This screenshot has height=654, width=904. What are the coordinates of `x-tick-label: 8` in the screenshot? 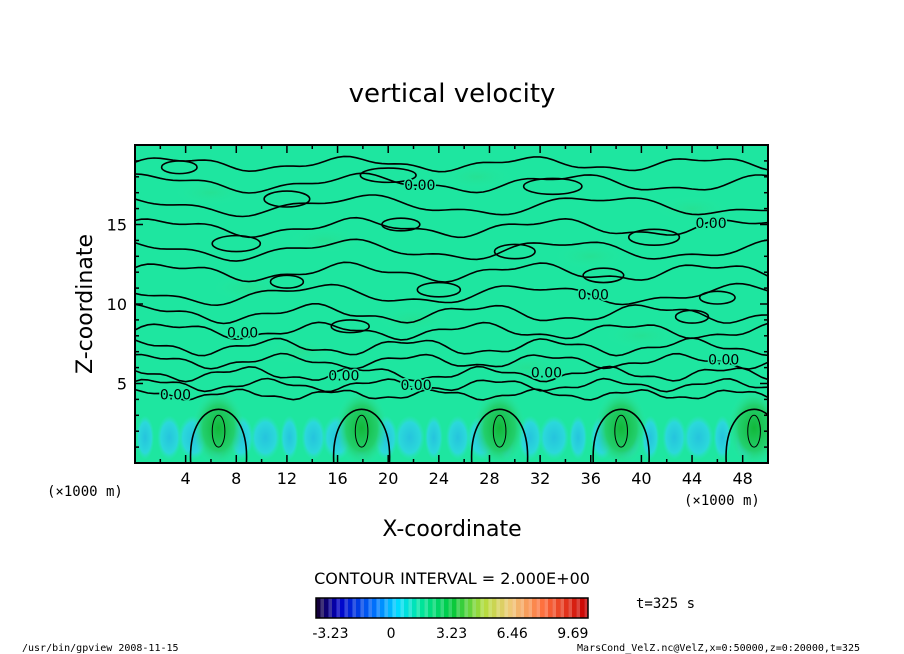 It's located at (236, 478).